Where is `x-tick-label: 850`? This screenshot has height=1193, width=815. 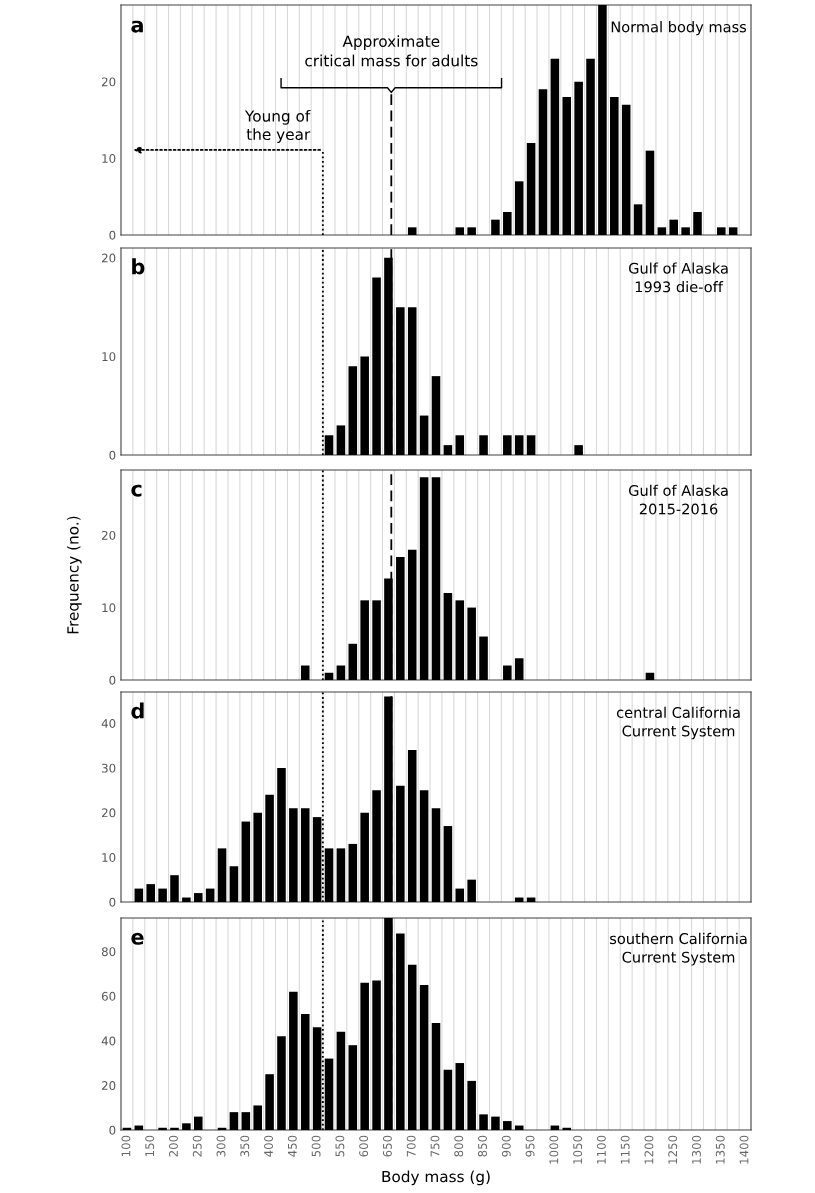 x-tick-label: 850 is located at coordinates (482, 1146).